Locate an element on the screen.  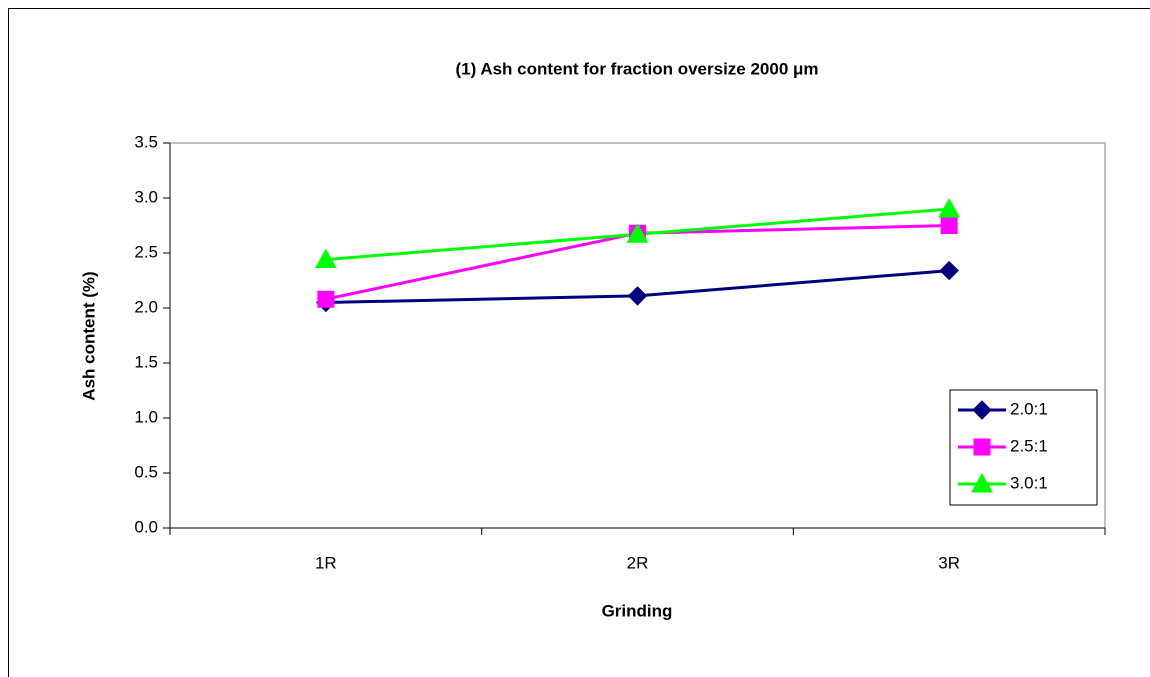
legend-label: 2.5:1 is located at coordinates (1029, 445).